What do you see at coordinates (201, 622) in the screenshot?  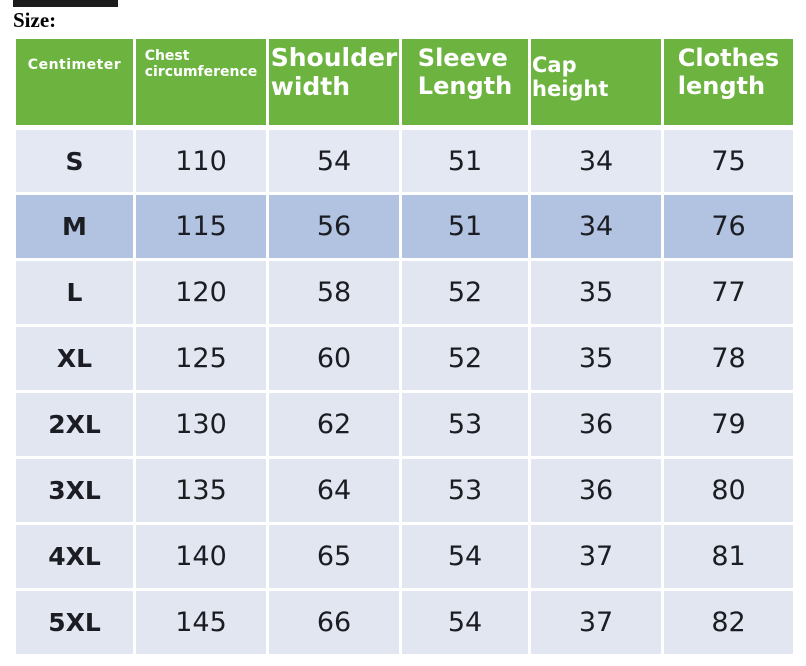 I see `table-cell: 145` at bounding box center [201, 622].